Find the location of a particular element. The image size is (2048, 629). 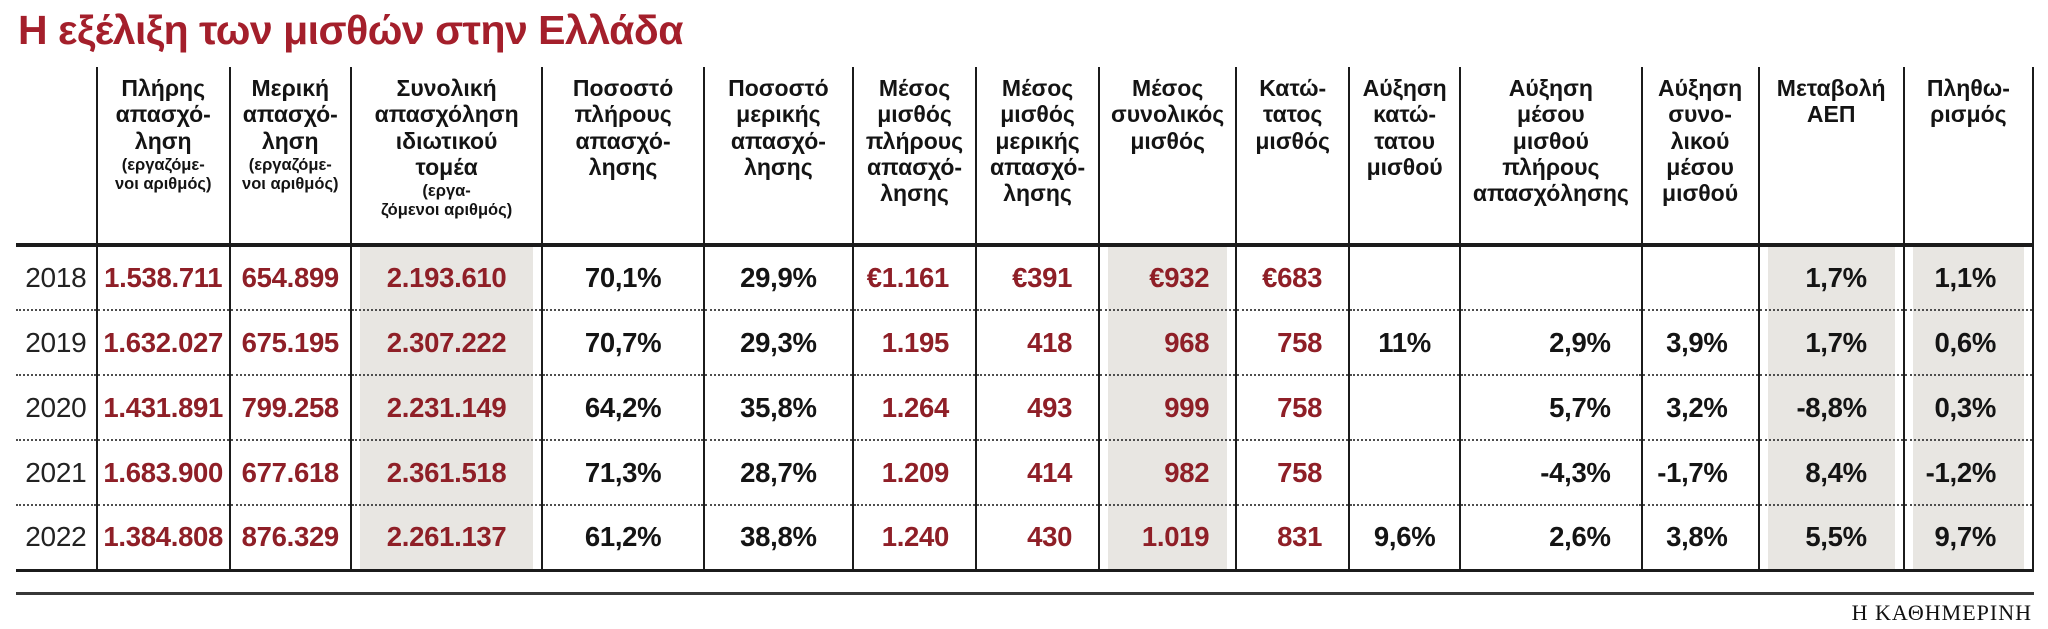

table-cell: 430 is located at coordinates (1038, 538).